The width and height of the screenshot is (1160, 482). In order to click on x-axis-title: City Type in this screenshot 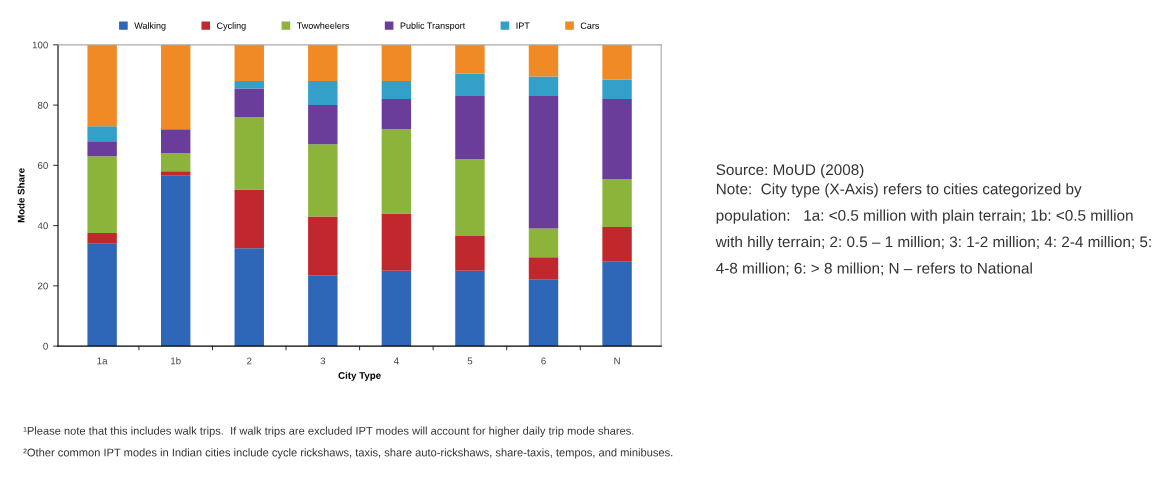, I will do `click(359, 376)`.